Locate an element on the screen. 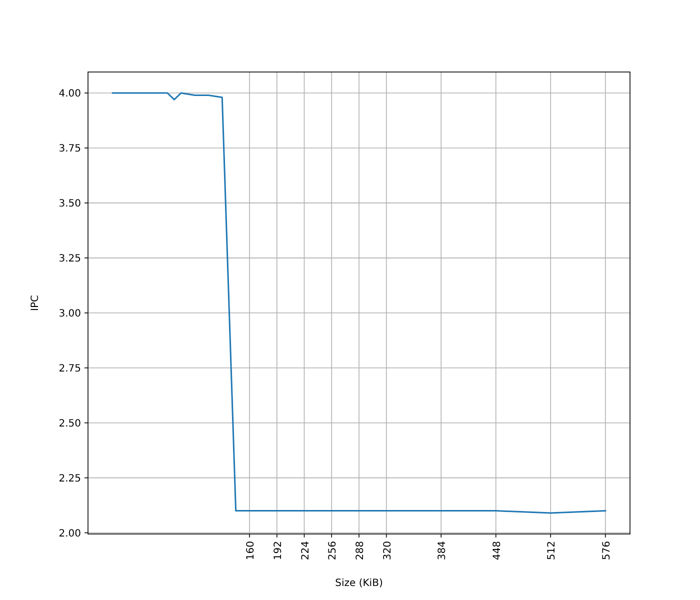 Image resolution: width=700 pixels, height=600 pixels. y-tick-label: 2.00 is located at coordinates (69, 534).